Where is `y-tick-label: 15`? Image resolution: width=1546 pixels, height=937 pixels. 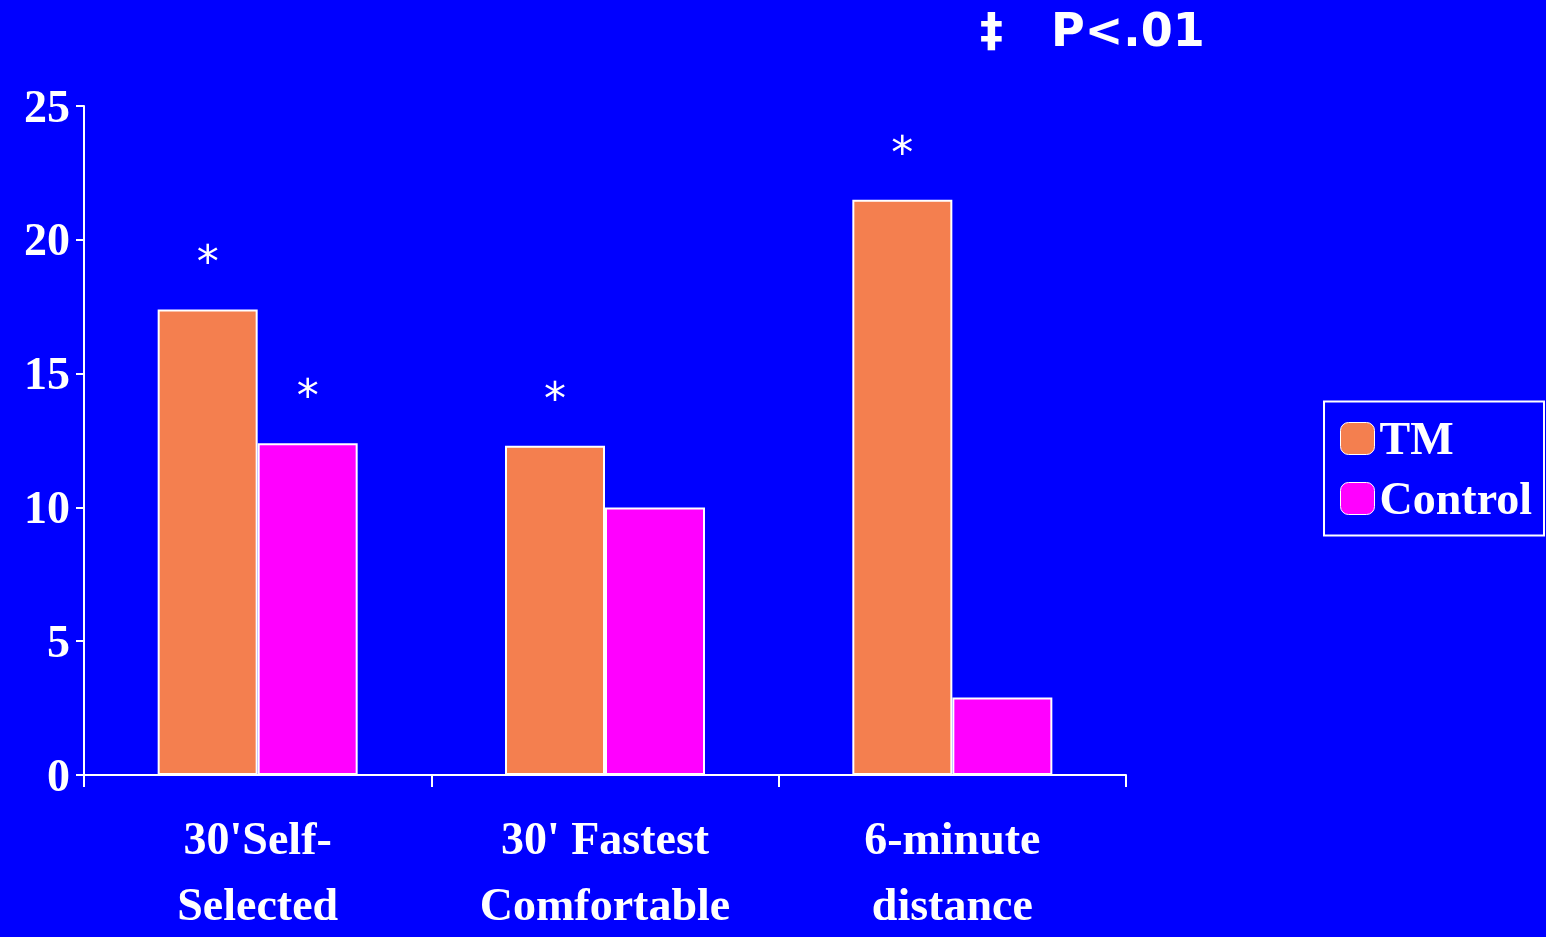 y-tick-label: 15 is located at coordinates (47, 374).